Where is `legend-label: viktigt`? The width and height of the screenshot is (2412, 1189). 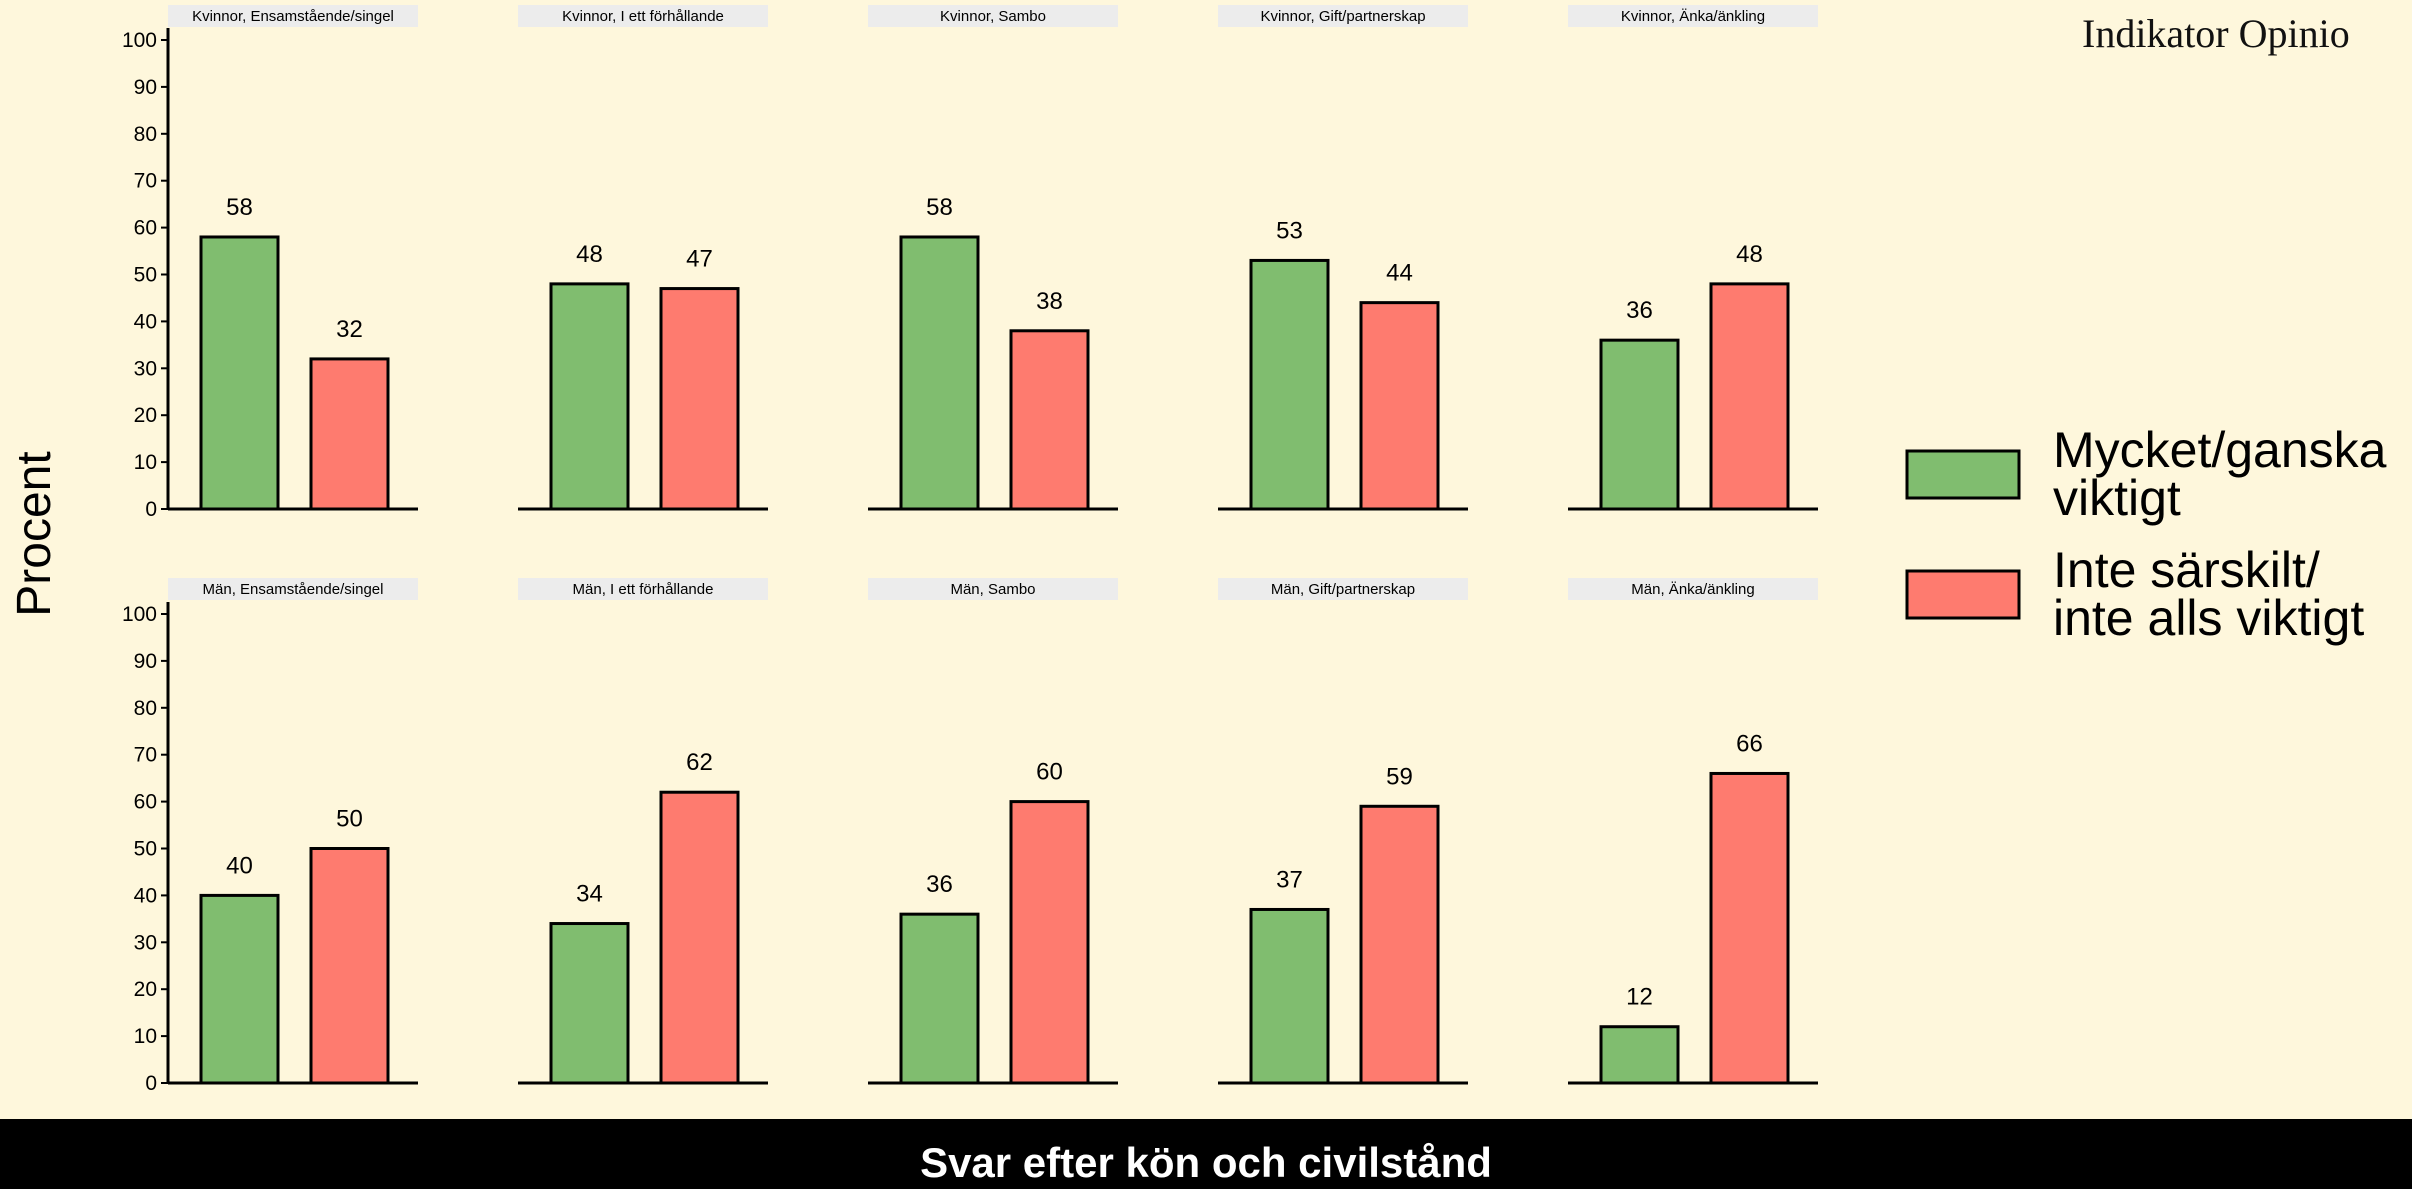
legend-label: viktigt is located at coordinates (2117, 498).